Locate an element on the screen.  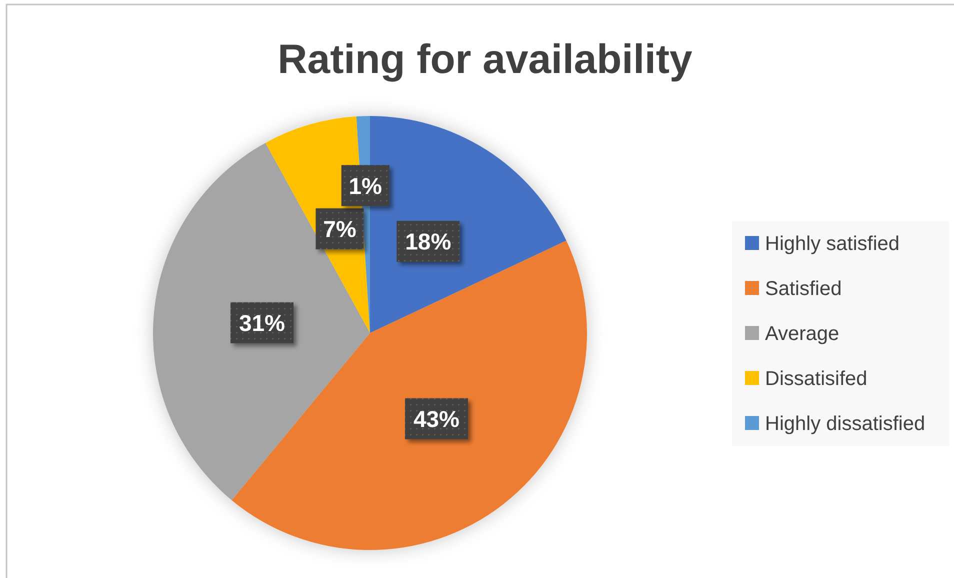
legend-label: Dissatisifed is located at coordinates (816, 379).